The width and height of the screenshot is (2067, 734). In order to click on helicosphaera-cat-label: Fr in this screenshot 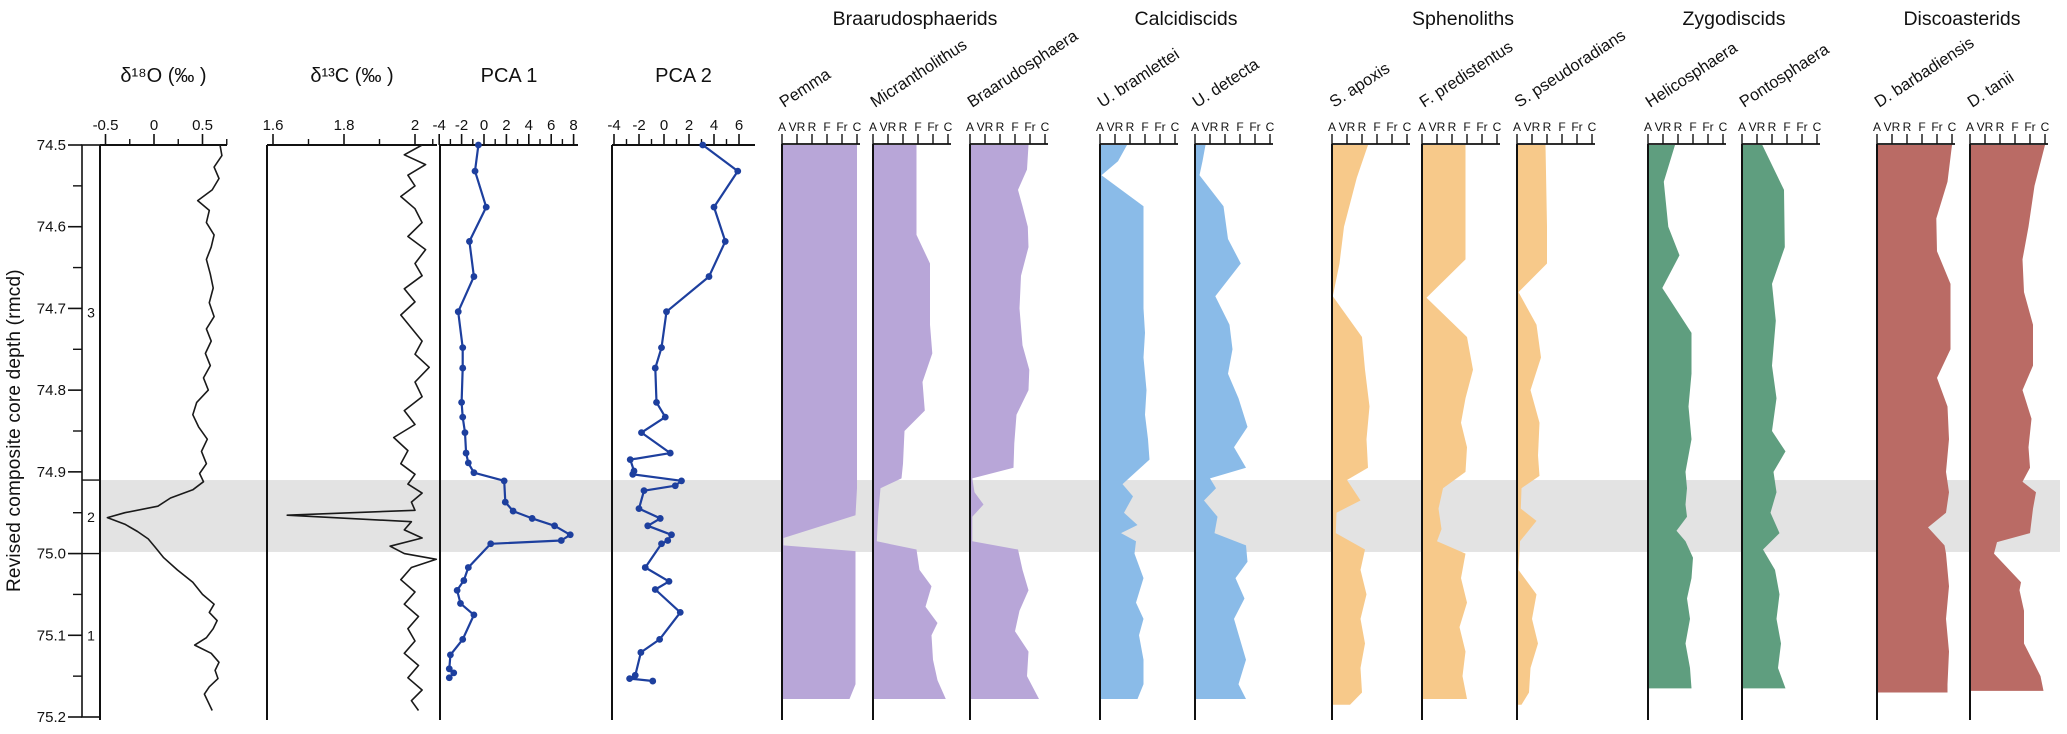, I will do `click(1707, 127)`.